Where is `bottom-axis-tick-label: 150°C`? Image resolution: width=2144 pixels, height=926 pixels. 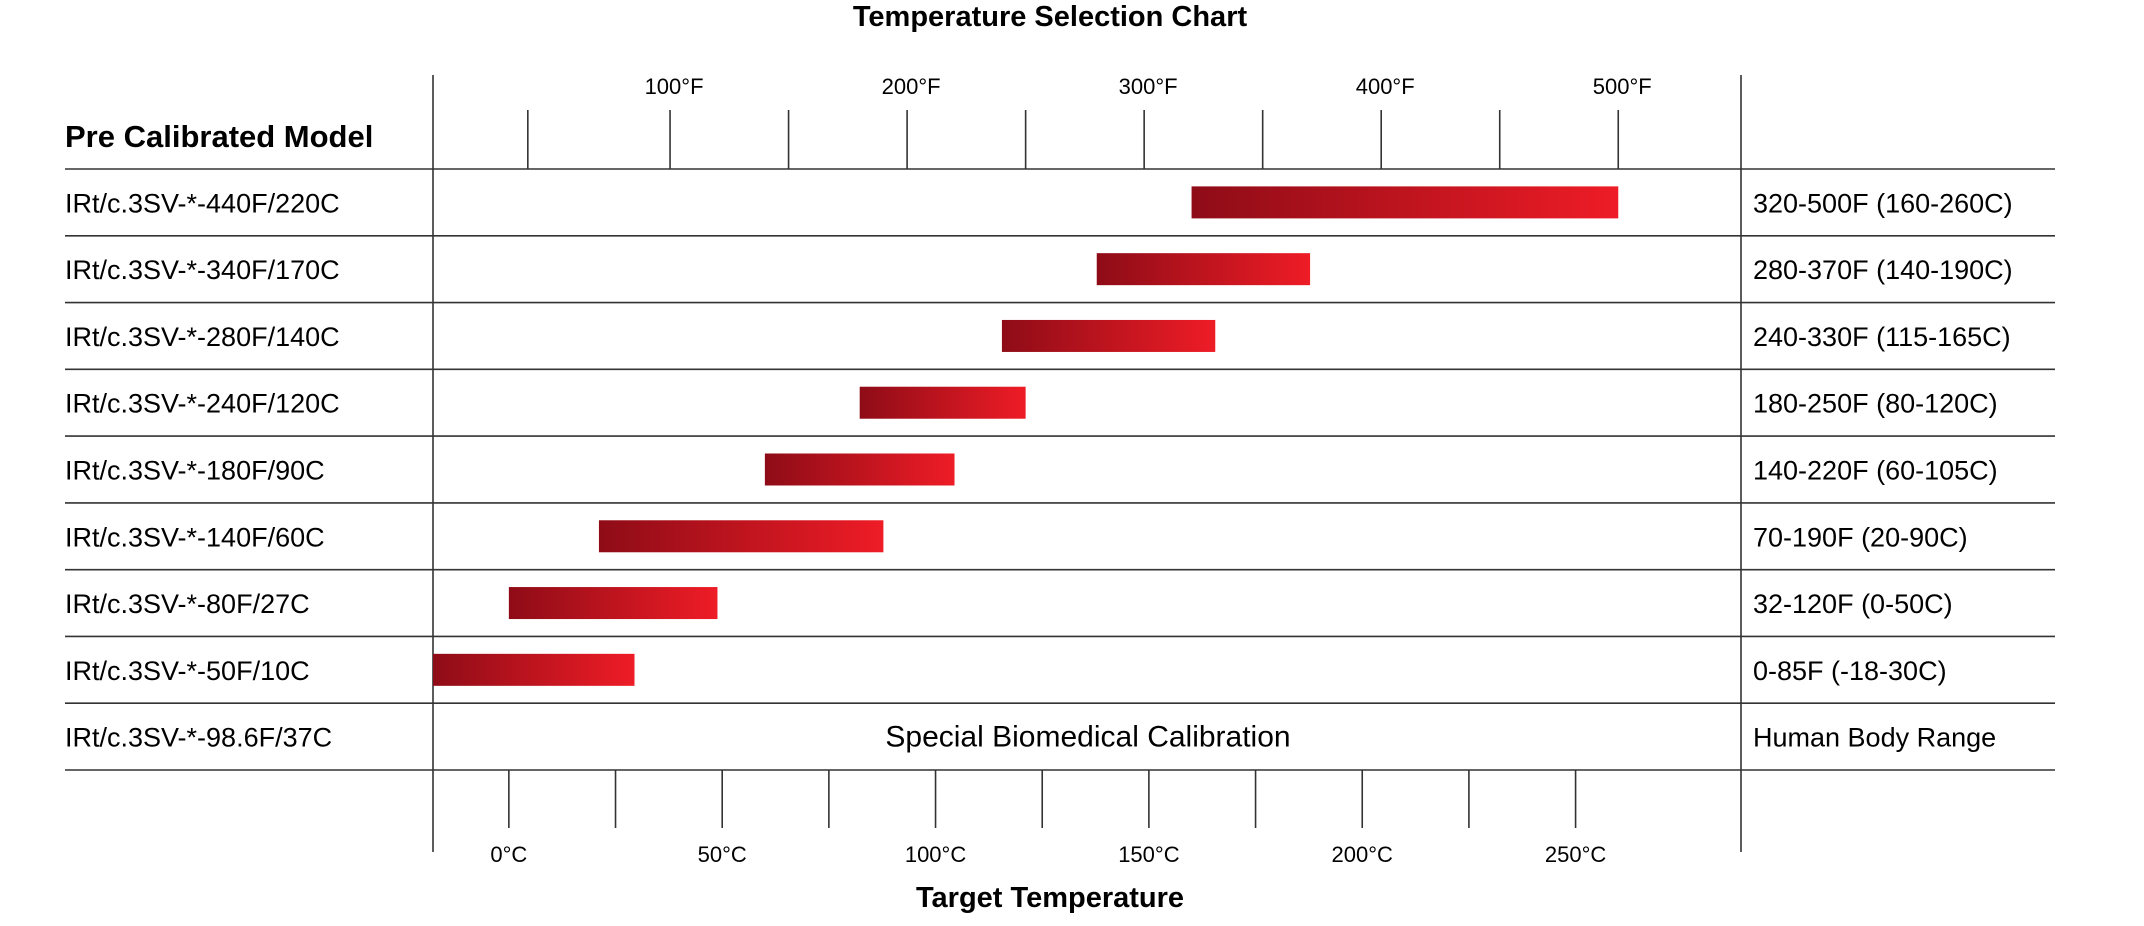 bottom-axis-tick-label: 150°C is located at coordinates (1149, 854).